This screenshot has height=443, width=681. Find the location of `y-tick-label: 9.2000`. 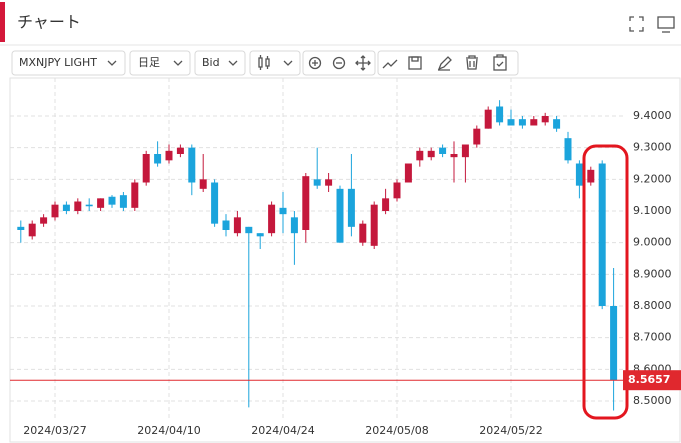

y-tick-label: 9.2000 is located at coordinates (652, 178).